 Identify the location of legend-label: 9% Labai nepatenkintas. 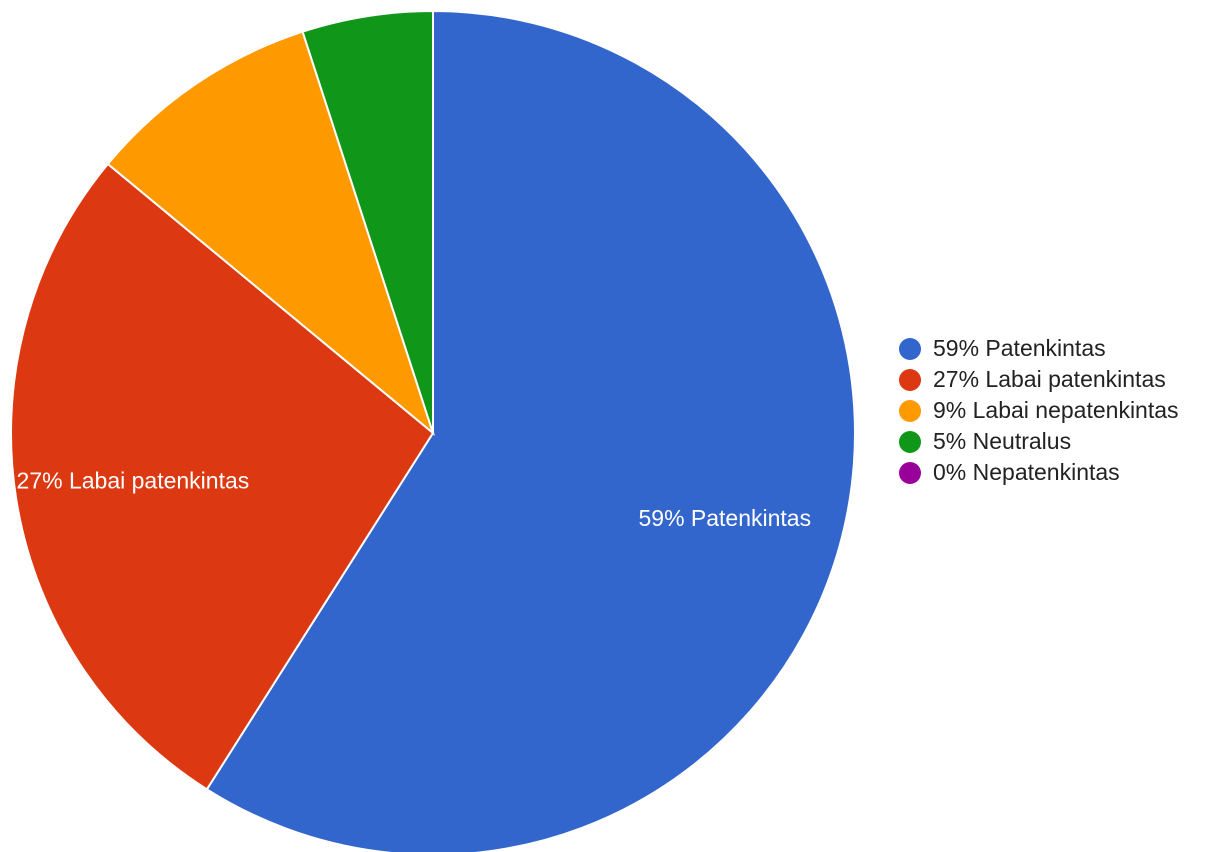
(1056, 410).